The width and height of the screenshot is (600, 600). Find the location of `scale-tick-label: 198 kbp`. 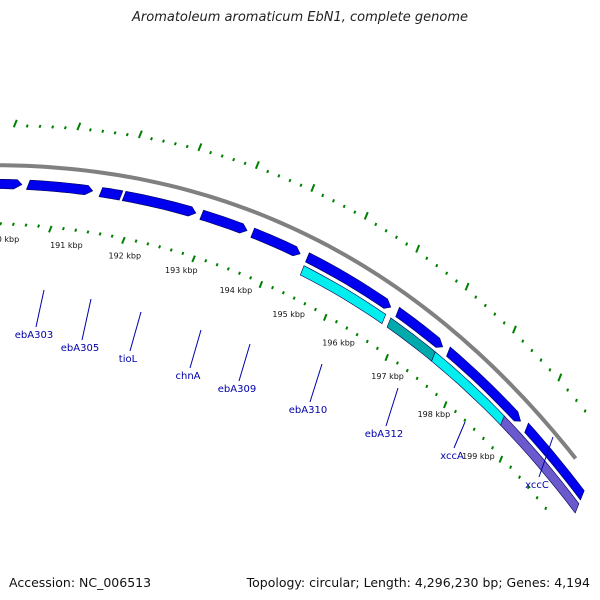

scale-tick-label: 198 kbp is located at coordinates (434, 414).